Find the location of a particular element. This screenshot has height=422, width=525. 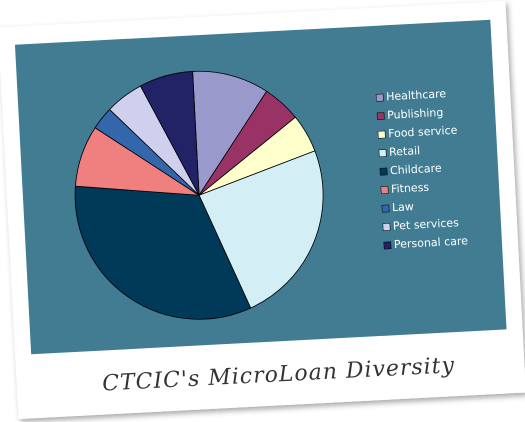

legend-label: Retail is located at coordinates (405, 151).